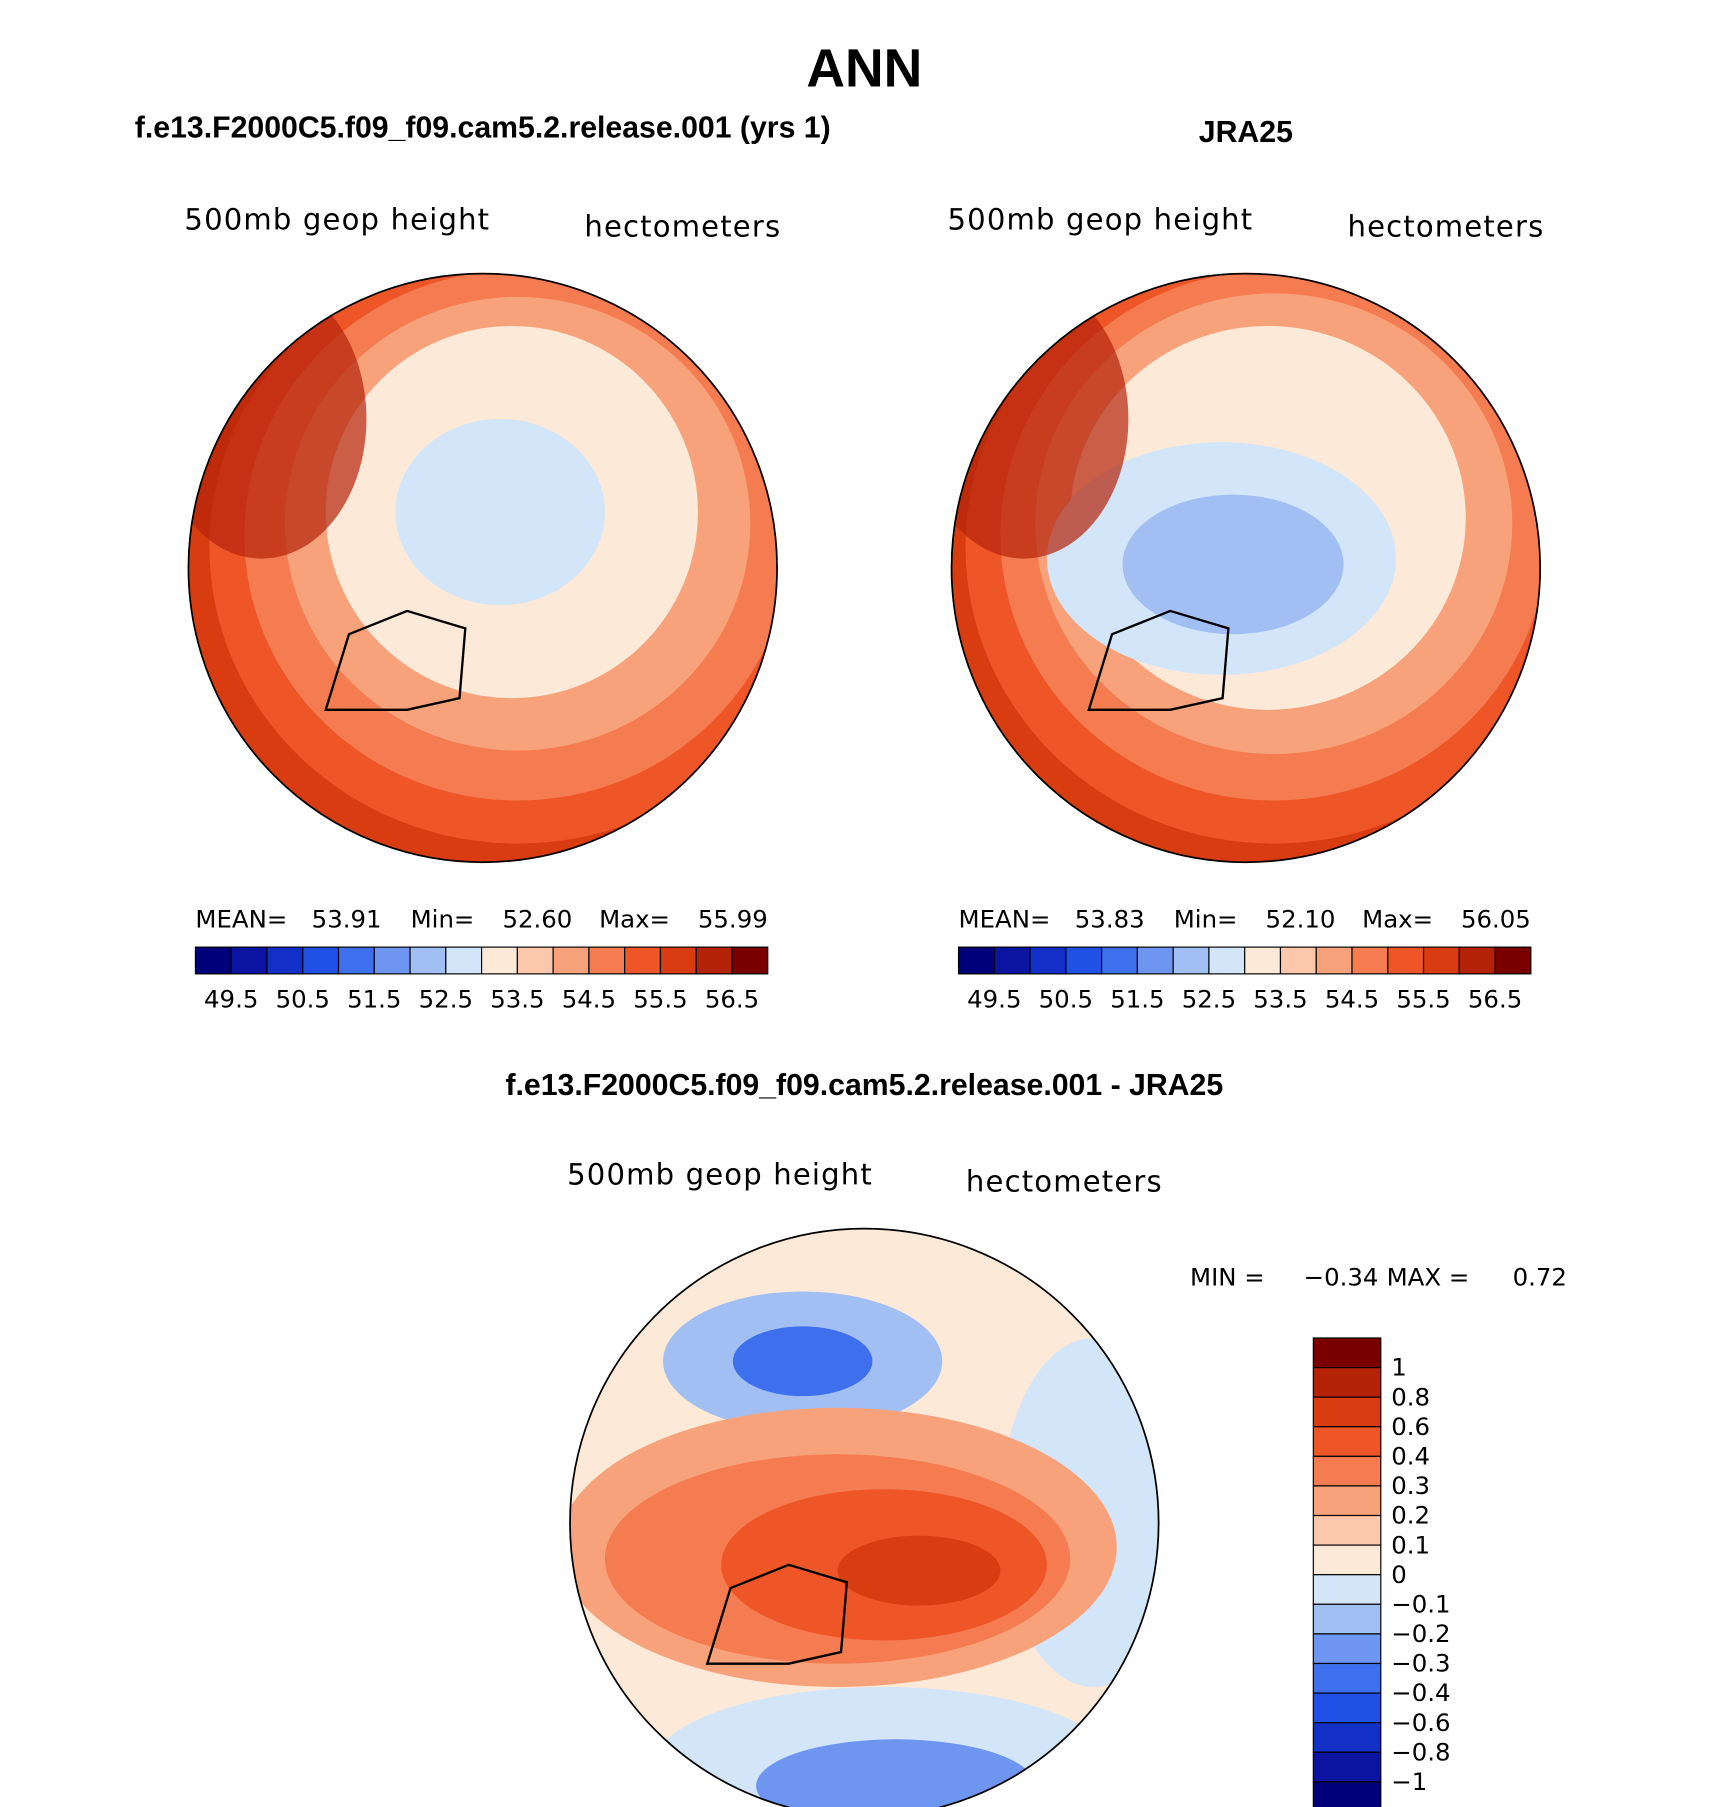 The image size is (1710, 1807). What do you see at coordinates (1410, 1485) in the screenshot?
I see `colorbar-label: 0.3` at bounding box center [1410, 1485].